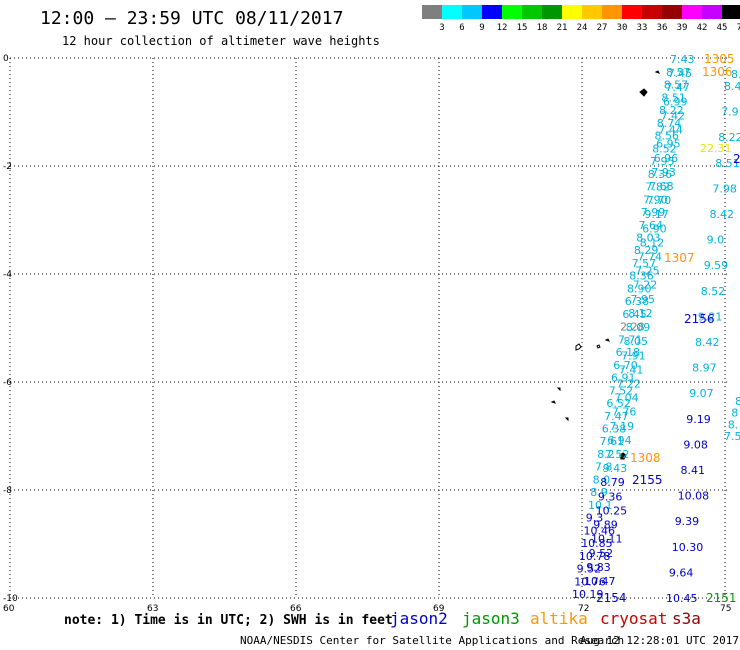 This screenshot has width=740, height=650. I want to click on wave-height-value: 8.56, so click(667, 136).